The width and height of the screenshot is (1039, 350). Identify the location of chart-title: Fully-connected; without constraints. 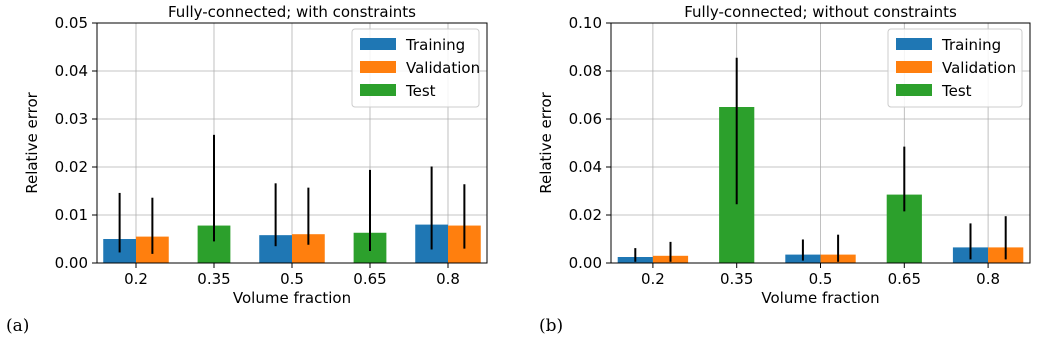
(820, 12).